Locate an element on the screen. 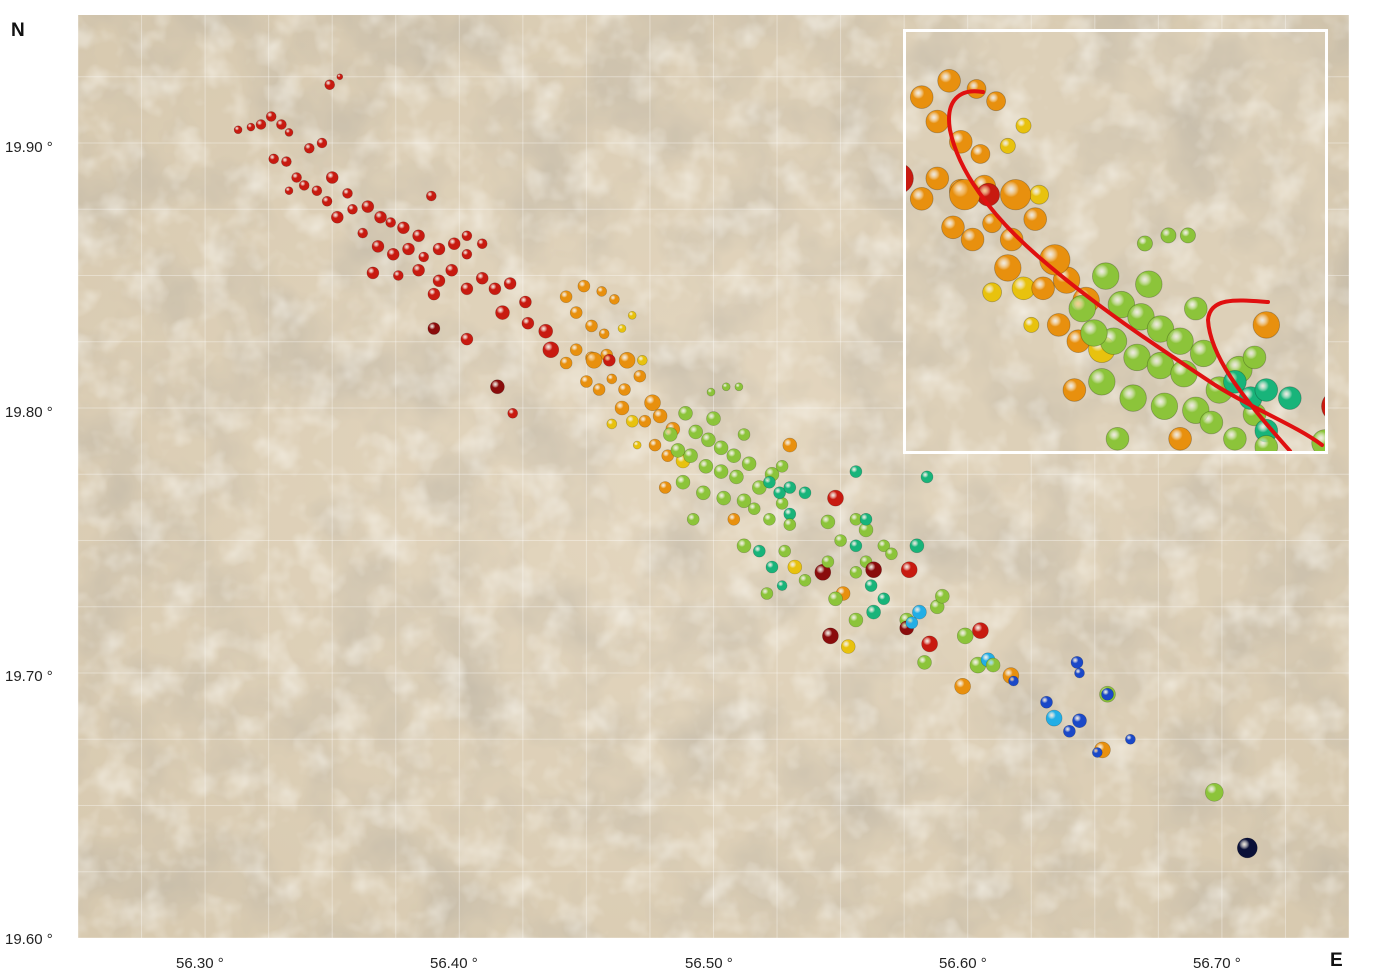 Image resolution: width=1386 pixels, height=980 pixels. x-tick-label: 56.40 ° is located at coordinates (454, 963).